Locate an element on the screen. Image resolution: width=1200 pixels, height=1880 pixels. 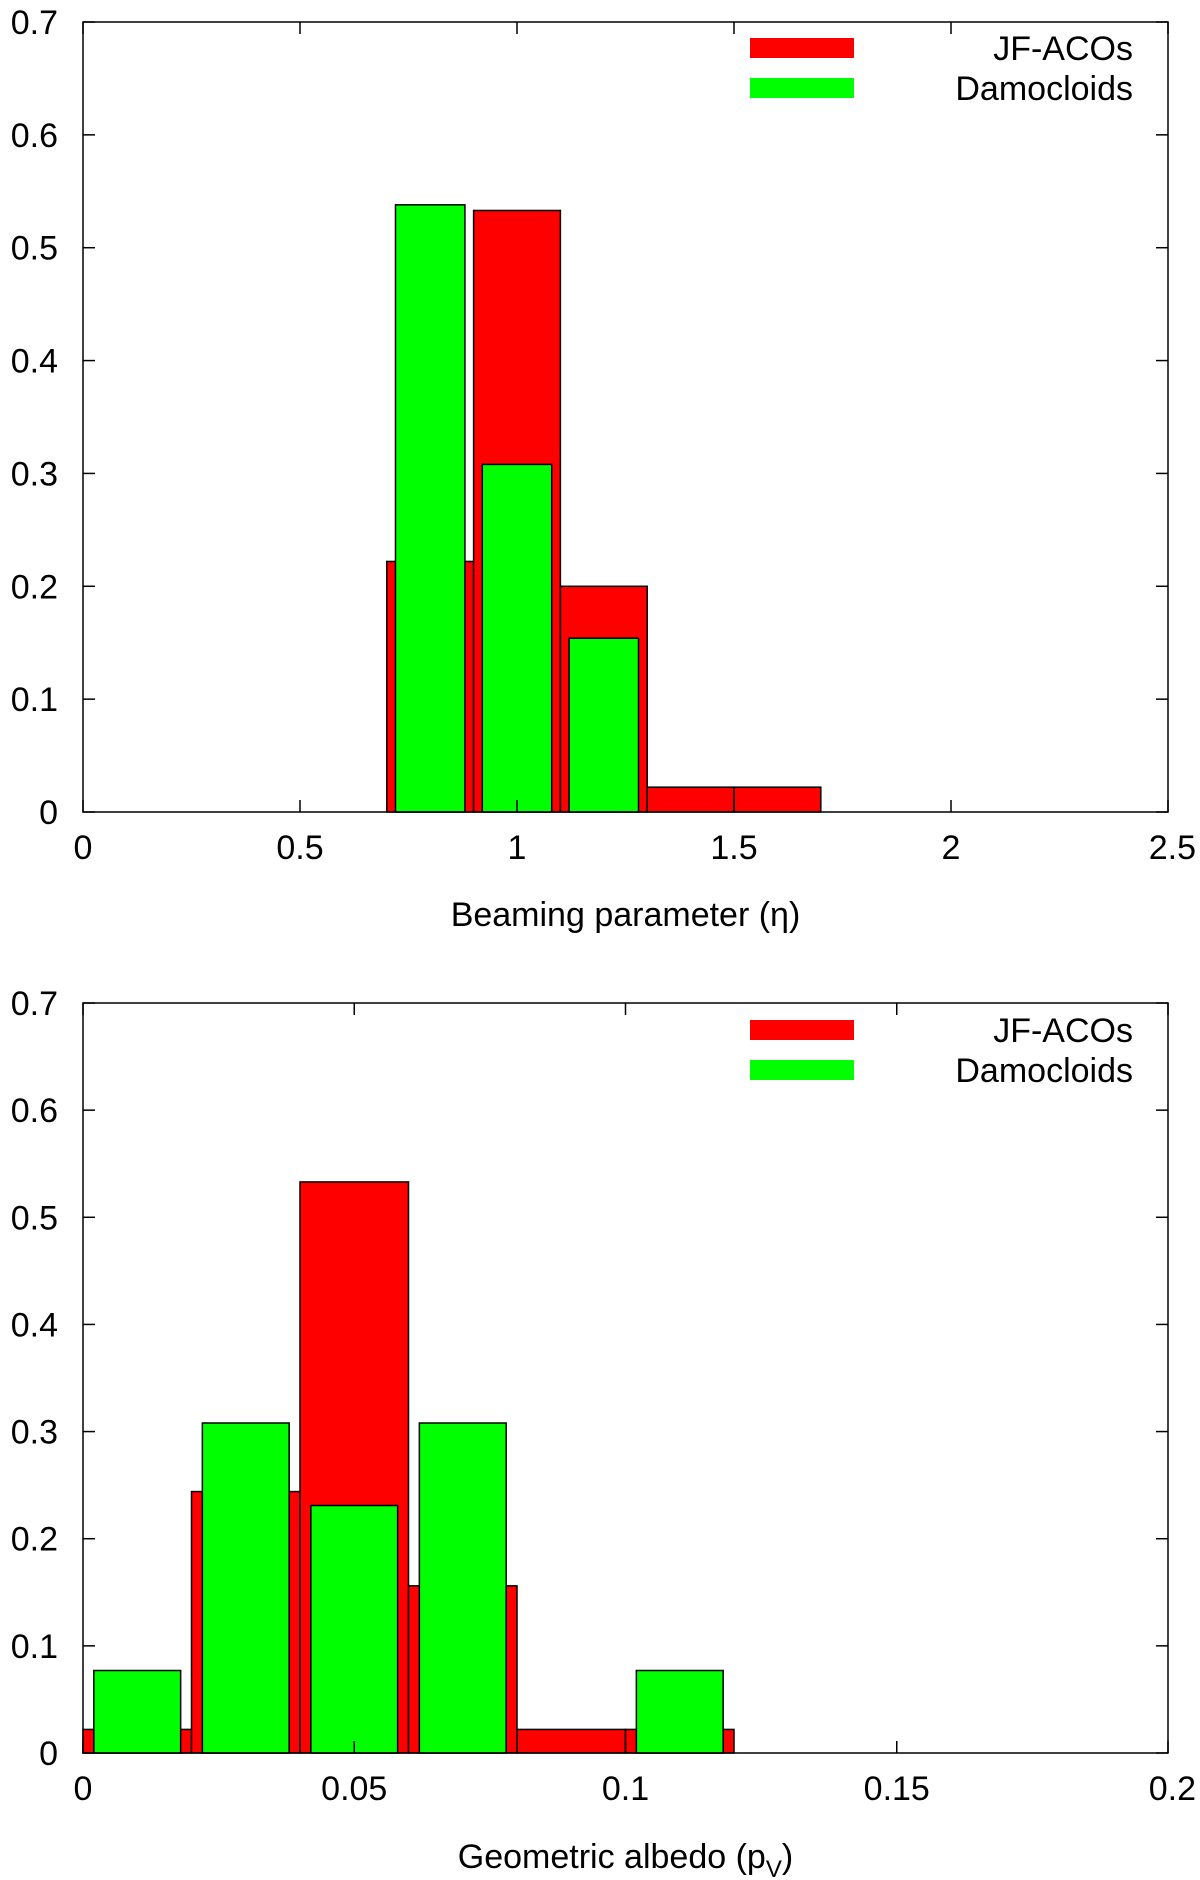
x-axis-label: Geometric albedo (pV) is located at coordinates (625, 1859).